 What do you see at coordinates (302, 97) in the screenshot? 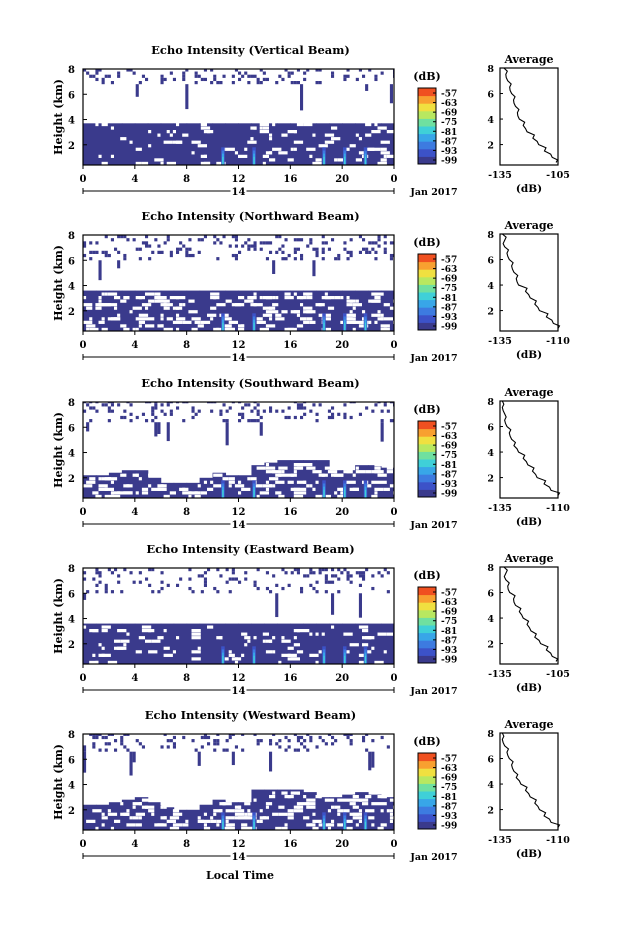
I see `streak-cell` at bounding box center [302, 97].